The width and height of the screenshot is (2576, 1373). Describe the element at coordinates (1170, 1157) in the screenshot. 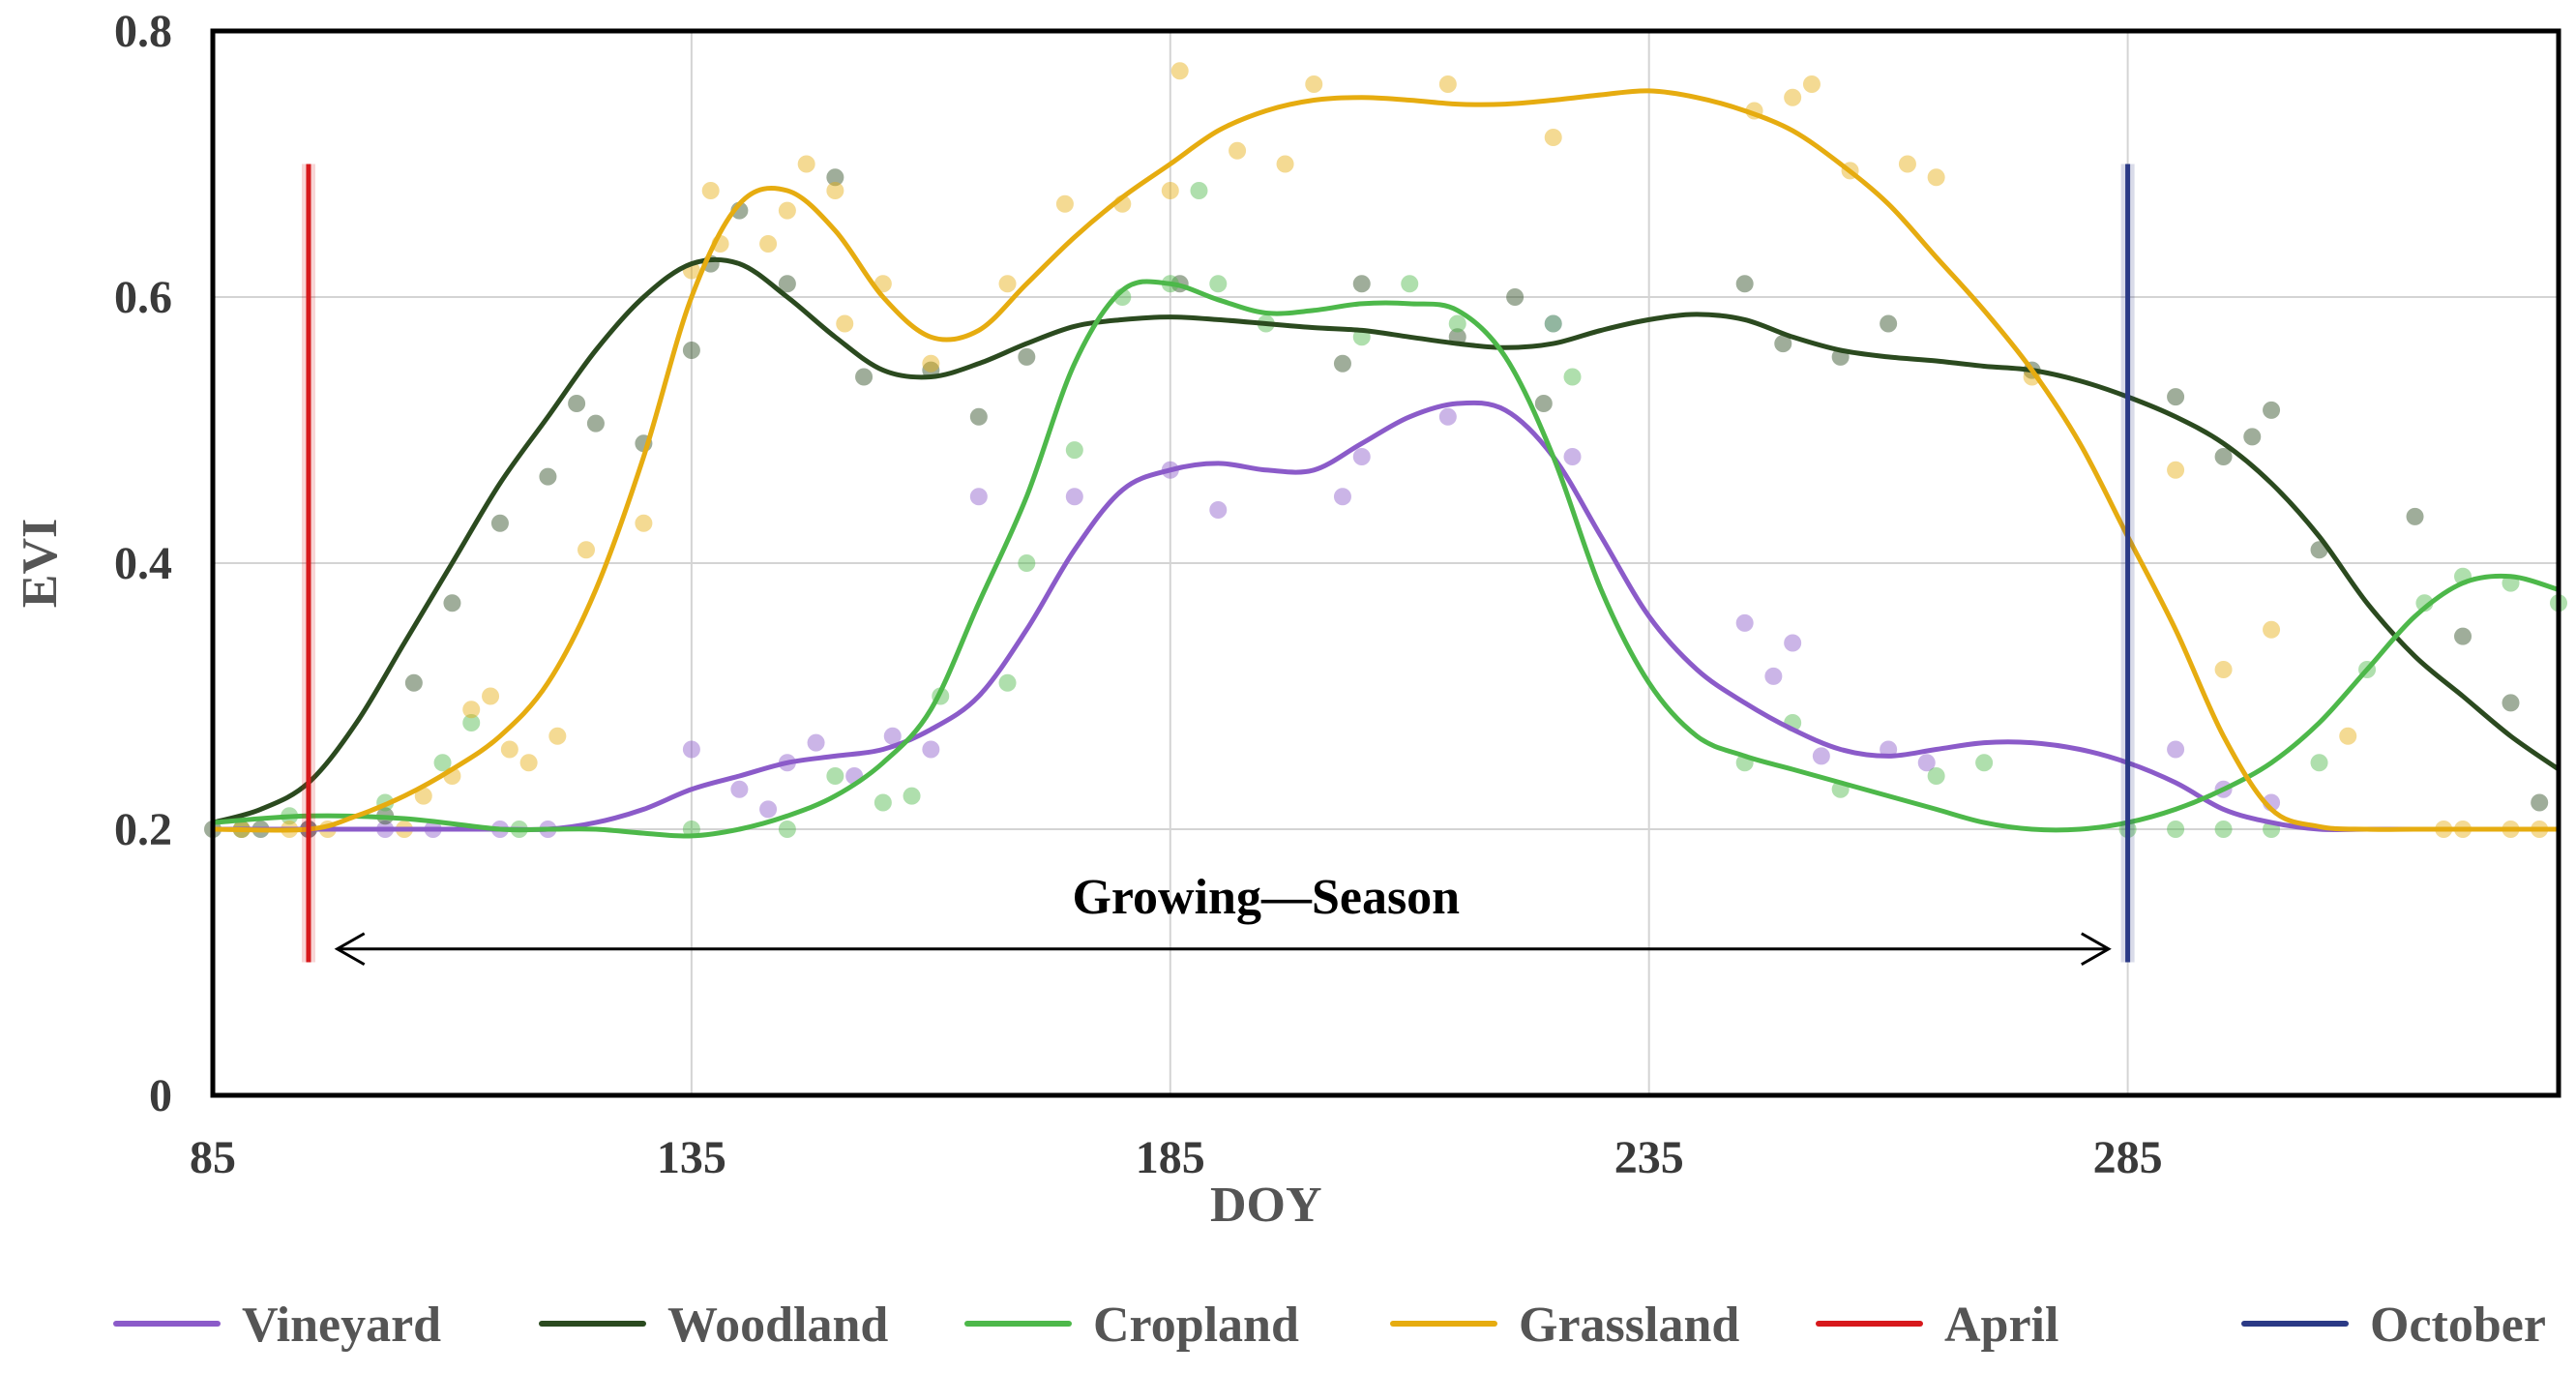

I see `x-tick-label: 185` at that location.